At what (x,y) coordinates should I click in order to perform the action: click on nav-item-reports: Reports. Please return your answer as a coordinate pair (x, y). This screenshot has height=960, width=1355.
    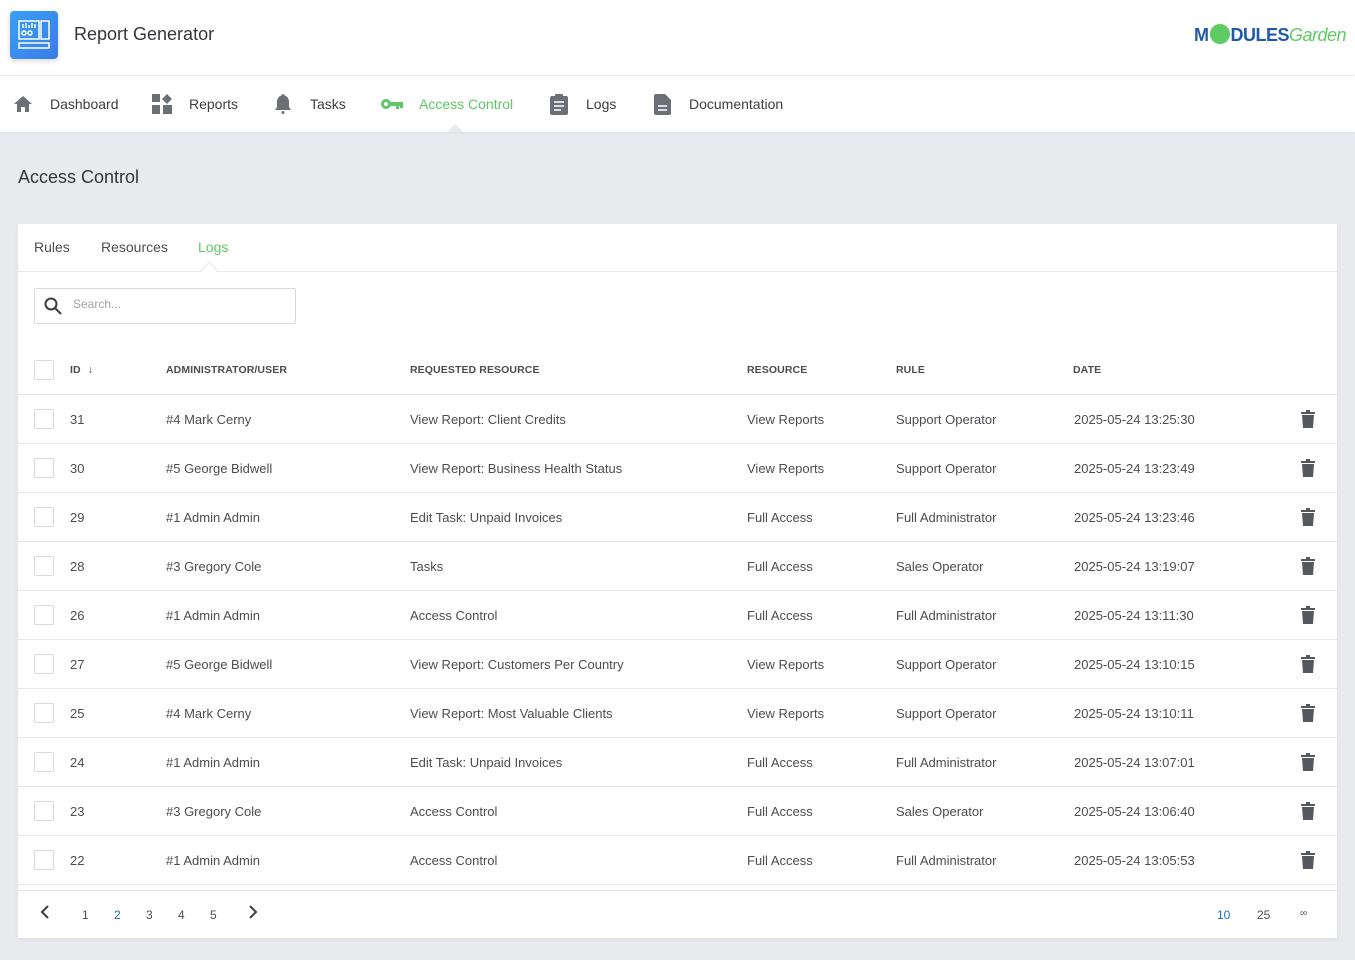
    Looking at the image, I should click on (194, 104).